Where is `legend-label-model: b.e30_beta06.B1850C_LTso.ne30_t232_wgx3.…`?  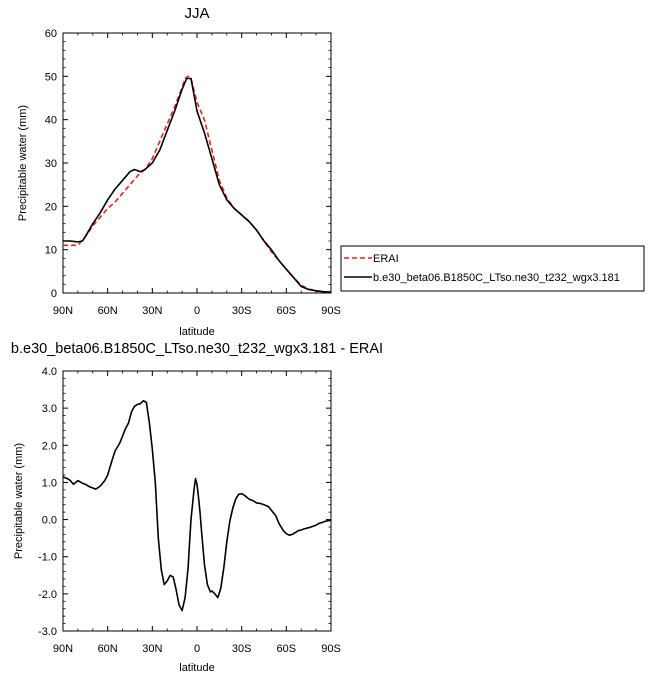
legend-label-model: b.e30_beta06.B1850C_LTso.ne30_t232_wgx3.… is located at coordinates (496, 278).